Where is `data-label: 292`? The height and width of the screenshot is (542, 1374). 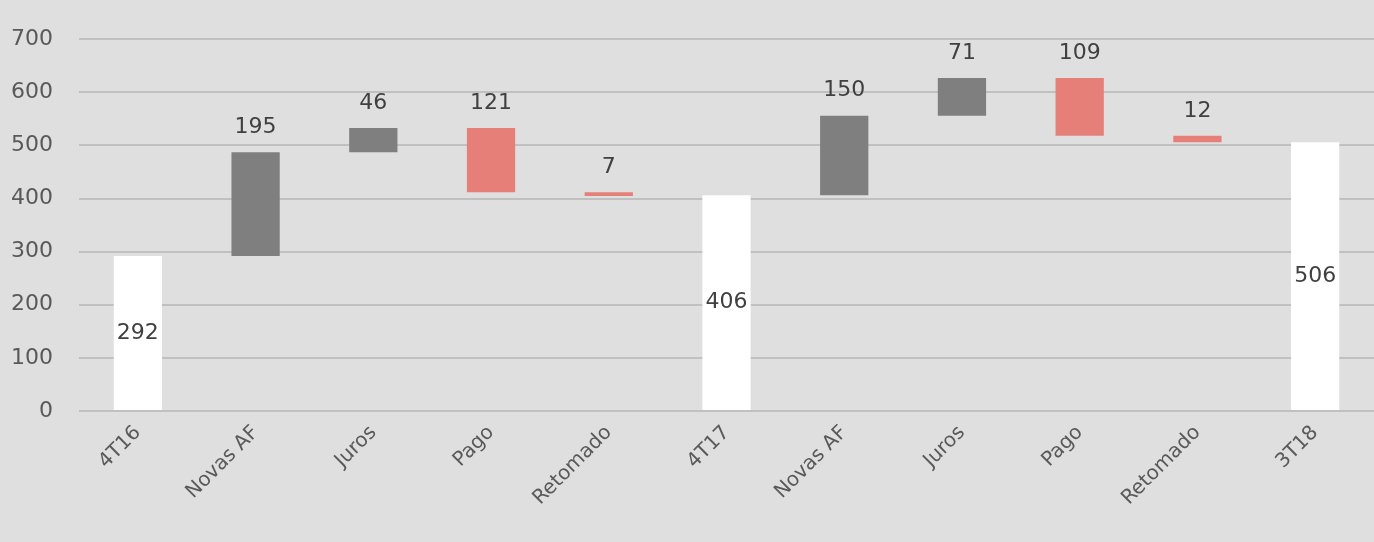 data-label: 292 is located at coordinates (137, 331).